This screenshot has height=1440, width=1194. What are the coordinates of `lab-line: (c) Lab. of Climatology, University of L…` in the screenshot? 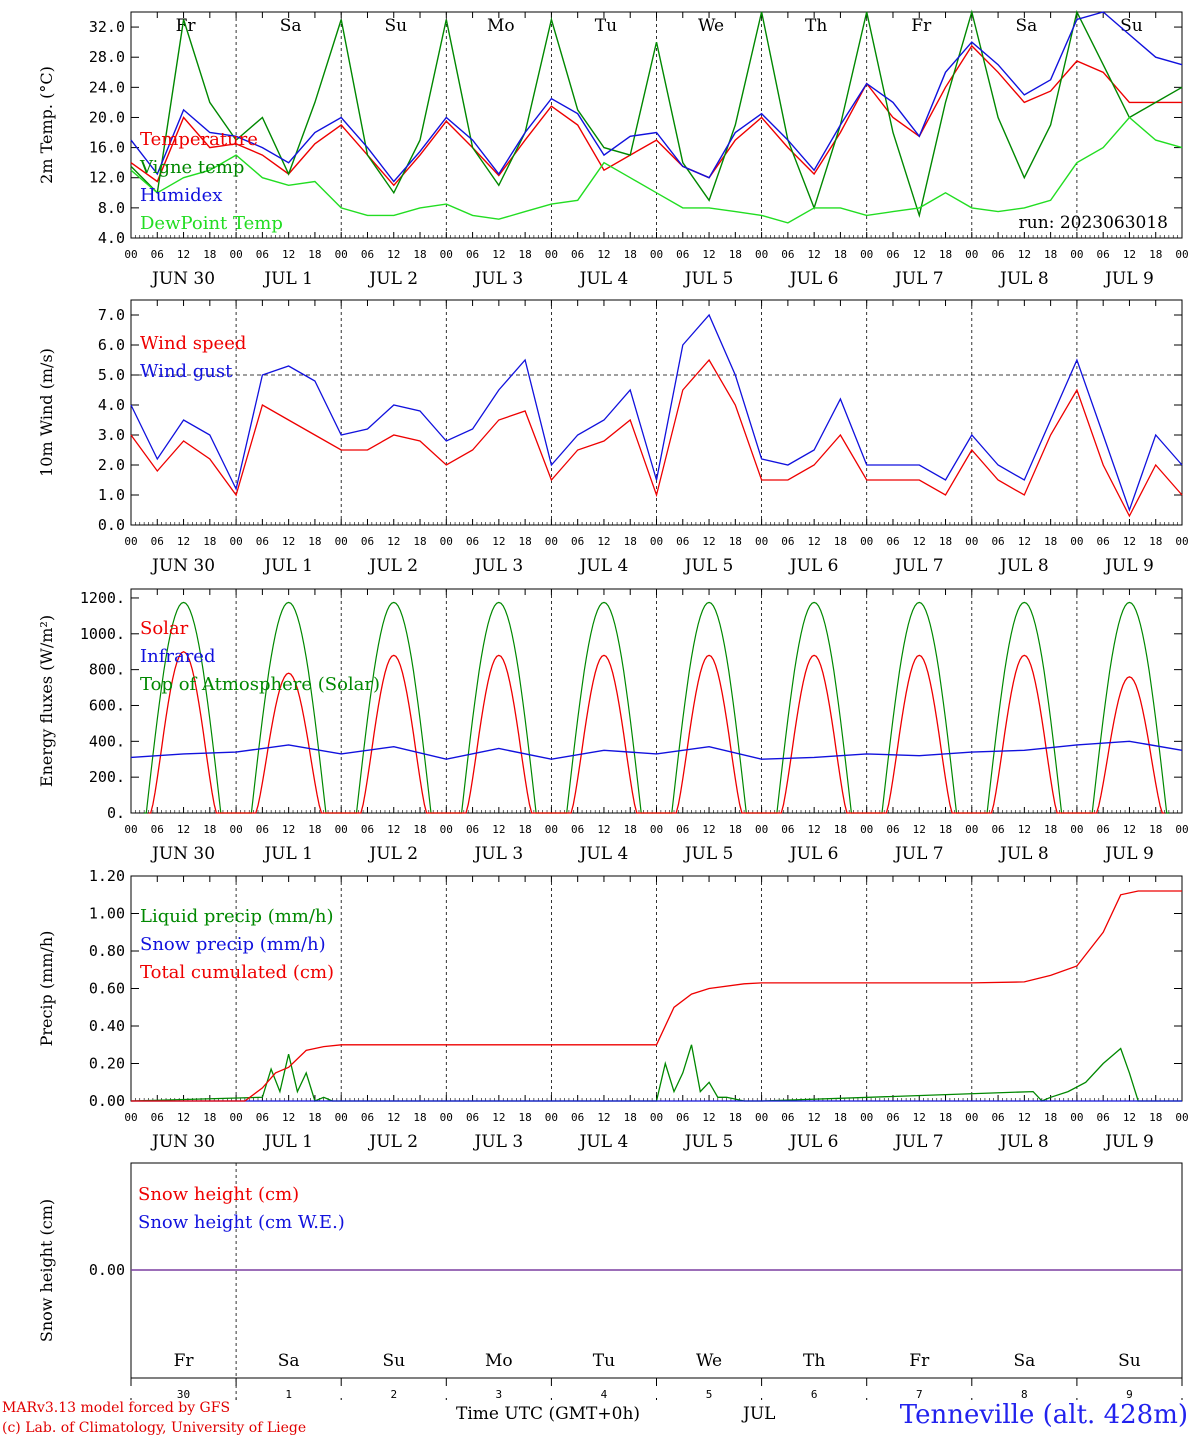 It's located at (154, 1428).